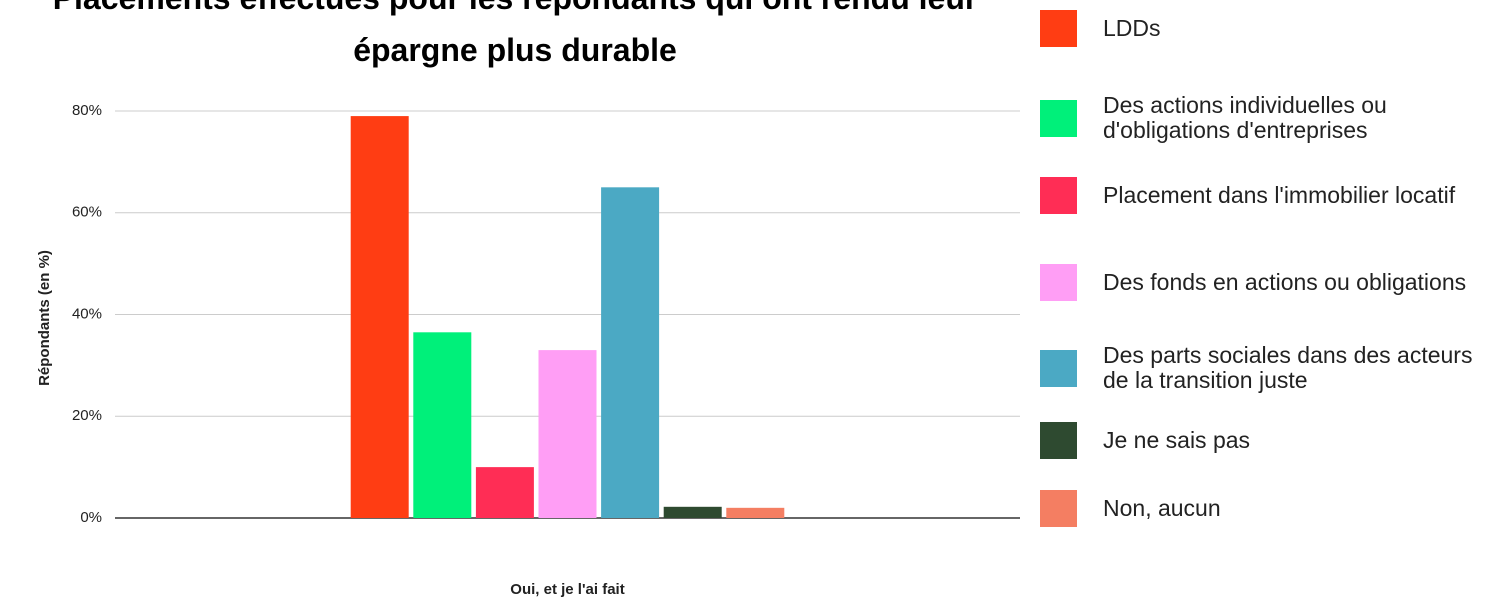 The image size is (1496, 603). I want to click on legend-item: Placement dans l'immobilier locatif, so click(1261, 195).